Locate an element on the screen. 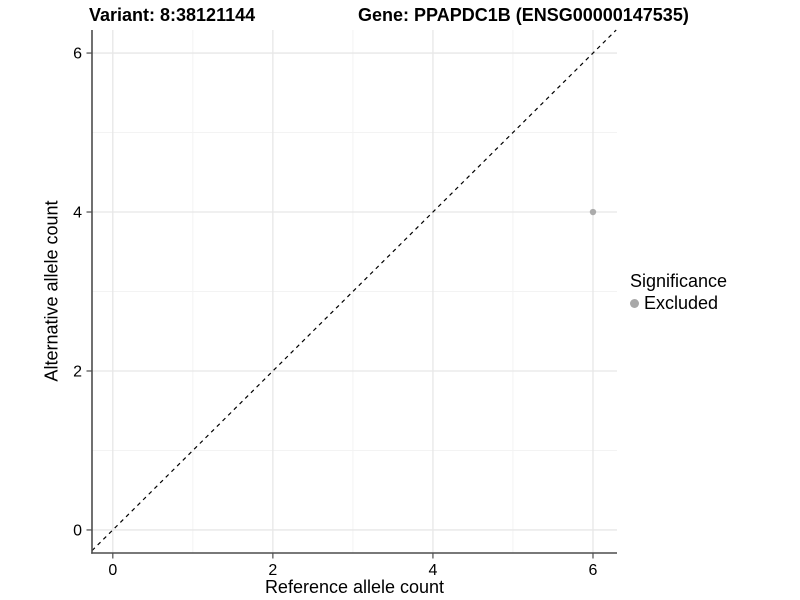 The image size is (800, 600). x-axis-title: Reference allele count is located at coordinates (354, 587).